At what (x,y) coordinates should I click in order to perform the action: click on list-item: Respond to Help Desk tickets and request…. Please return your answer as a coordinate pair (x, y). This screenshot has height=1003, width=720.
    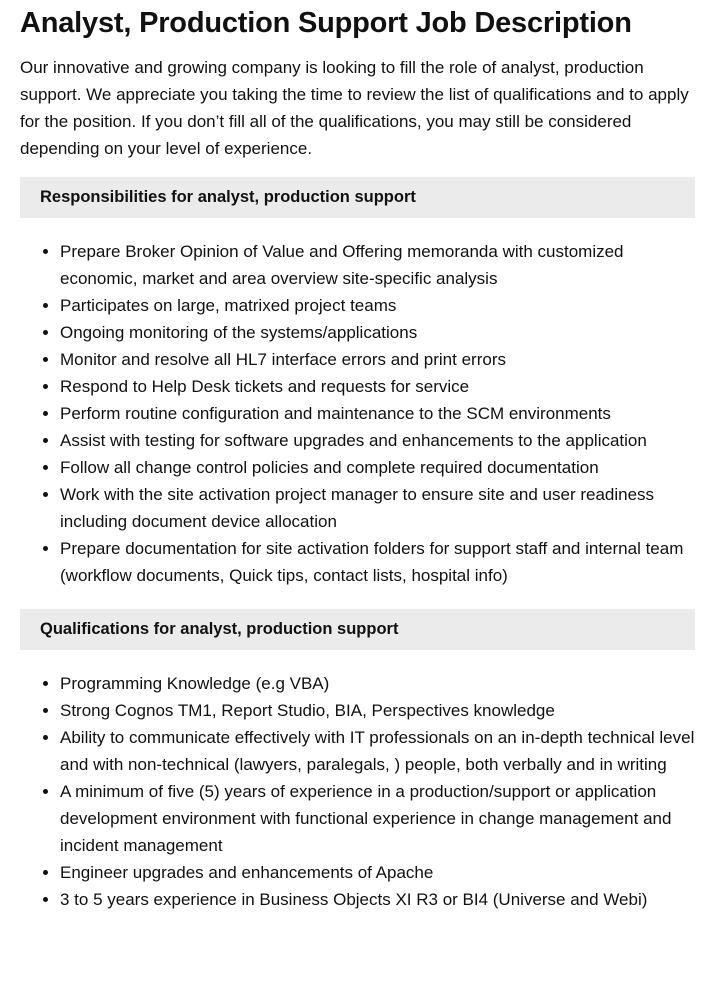
    Looking at the image, I should click on (377, 386).